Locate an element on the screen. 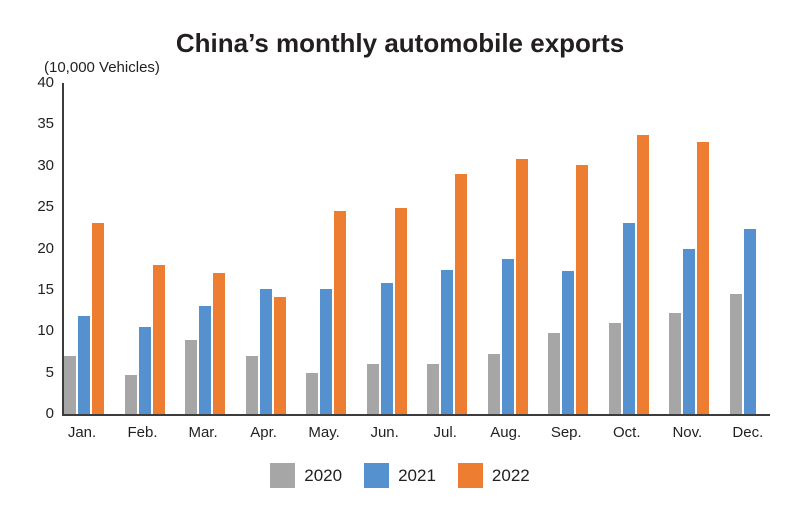  y-tick-label-5: 5 is located at coordinates (49, 372).